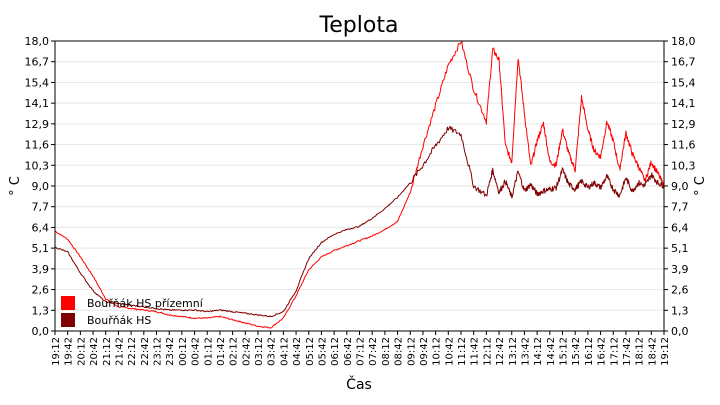 Image resolution: width=720 pixels, height=405 pixels. What do you see at coordinates (196, 351) in the screenshot?
I see `x-tick-label: 00:42` at bounding box center [196, 351].